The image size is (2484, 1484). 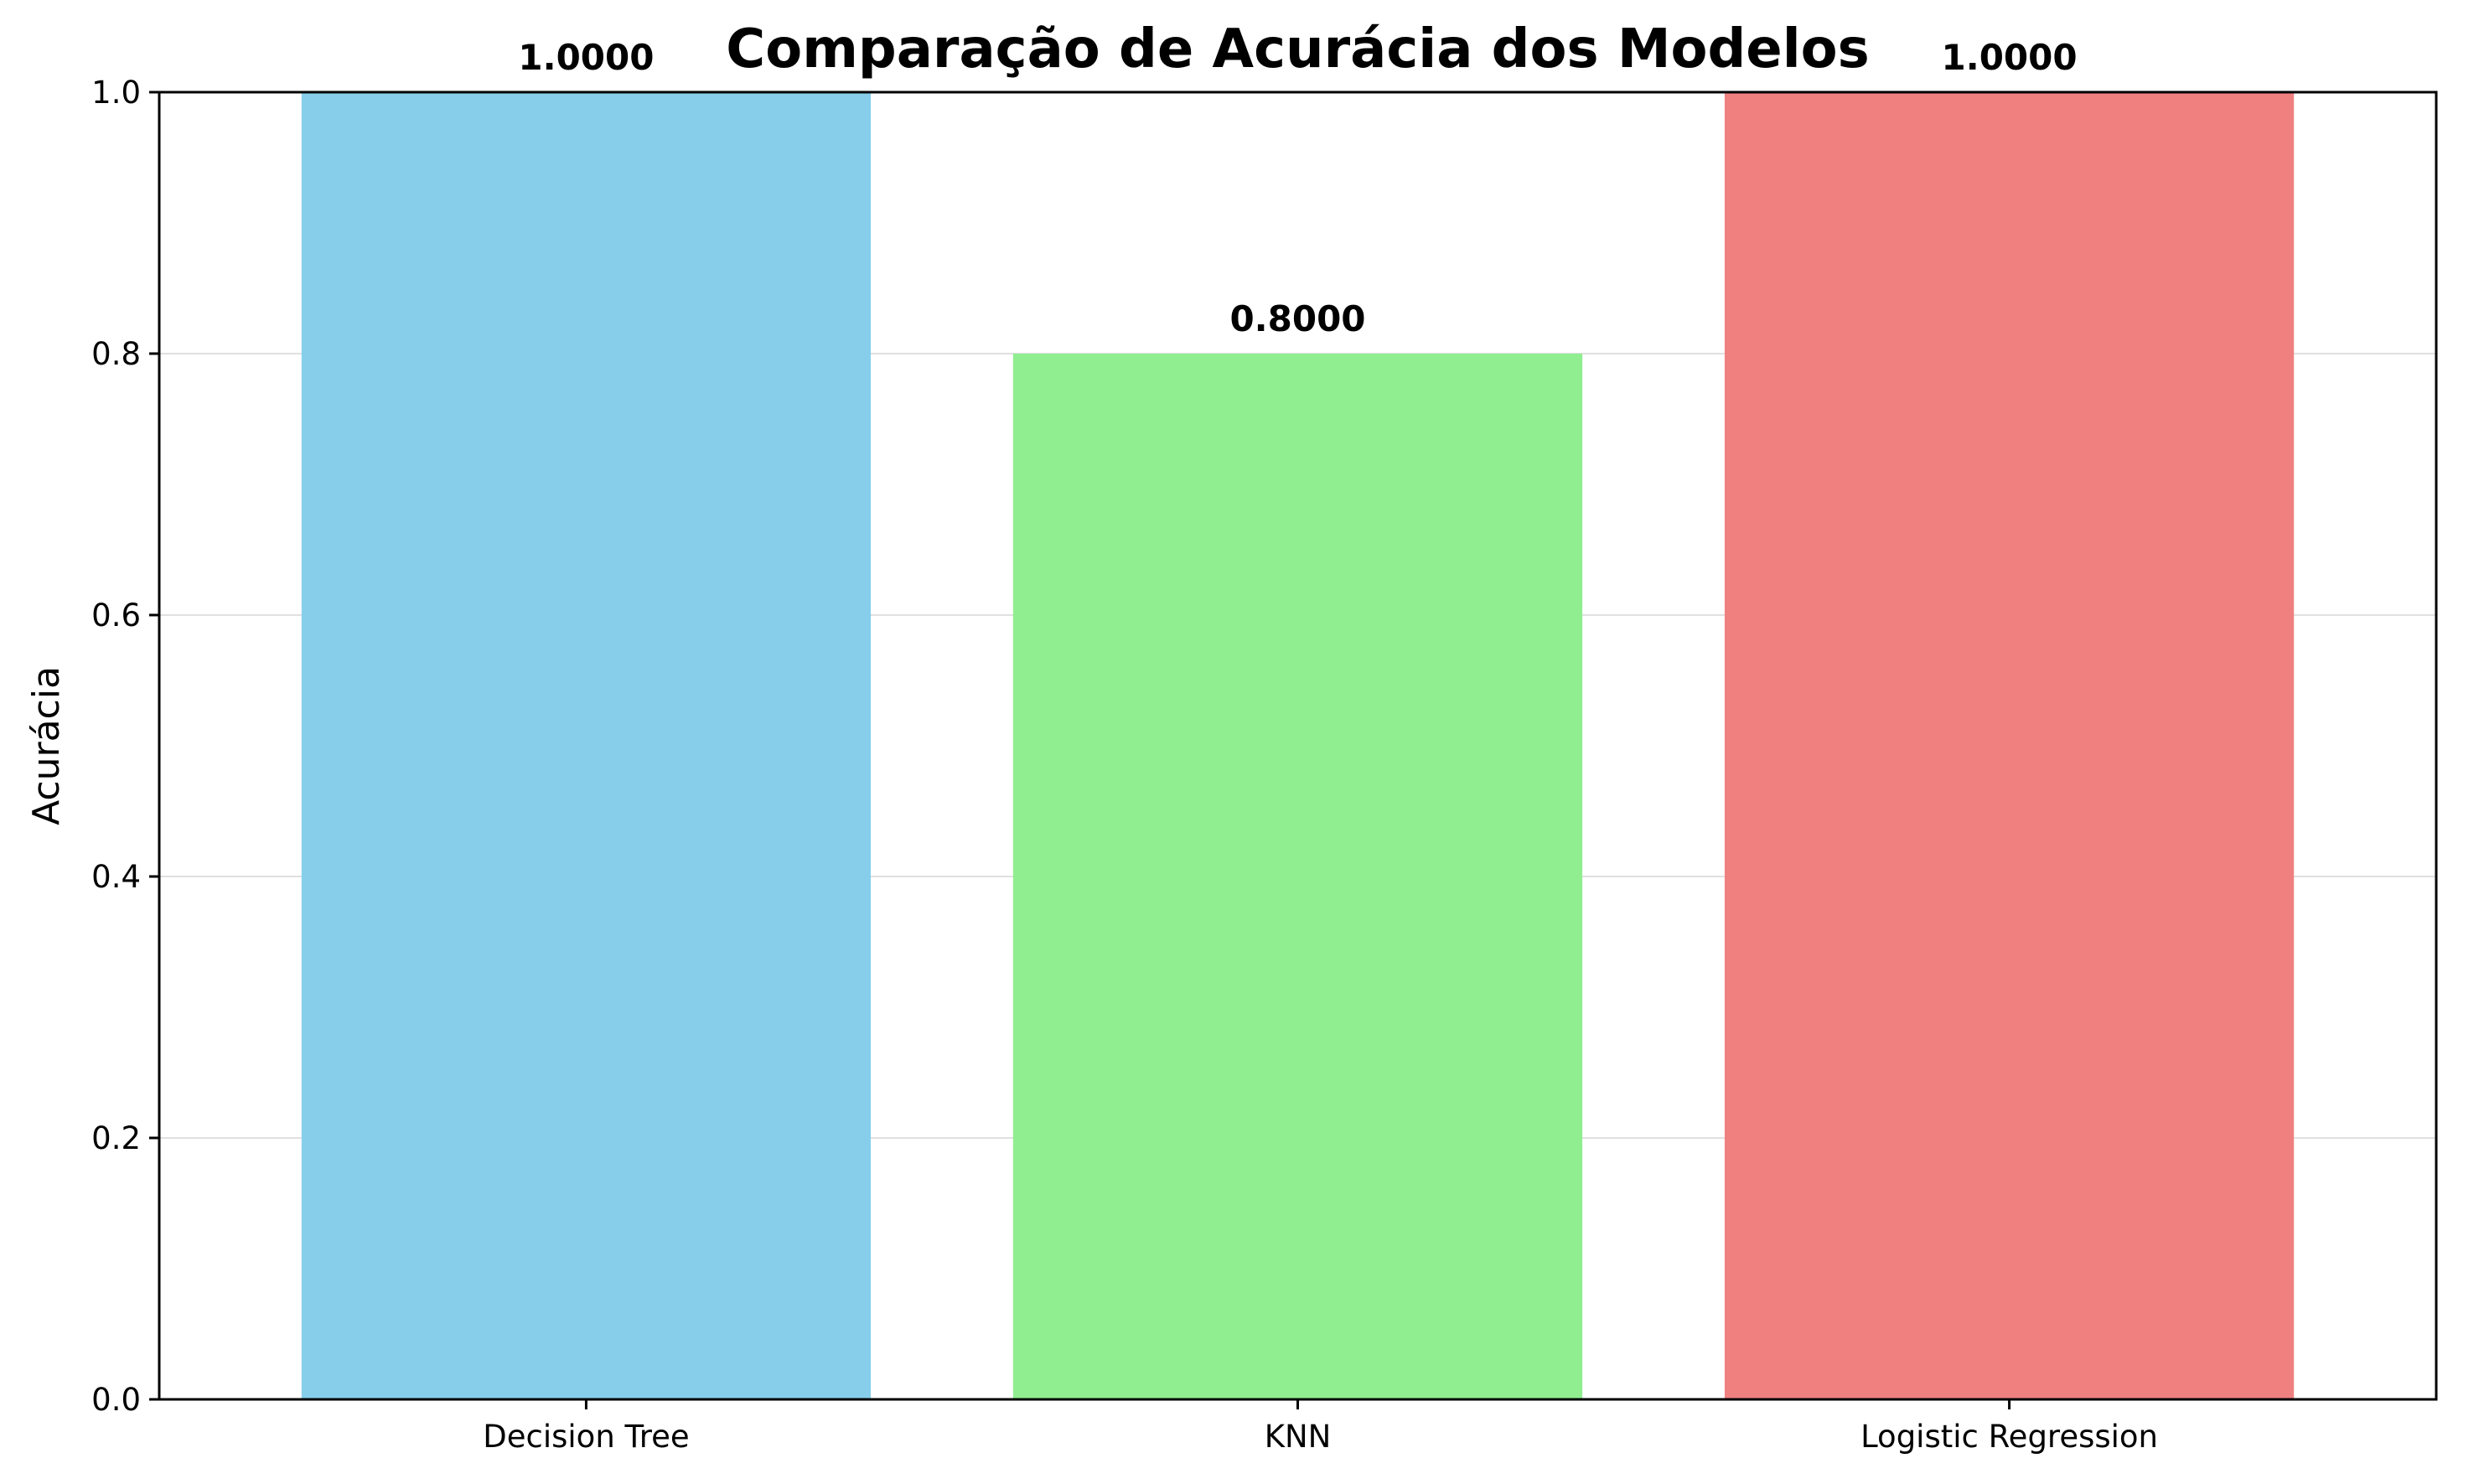 What do you see at coordinates (1297, 318) in the screenshot?
I see `bar-value-label: 0.8000` at bounding box center [1297, 318].